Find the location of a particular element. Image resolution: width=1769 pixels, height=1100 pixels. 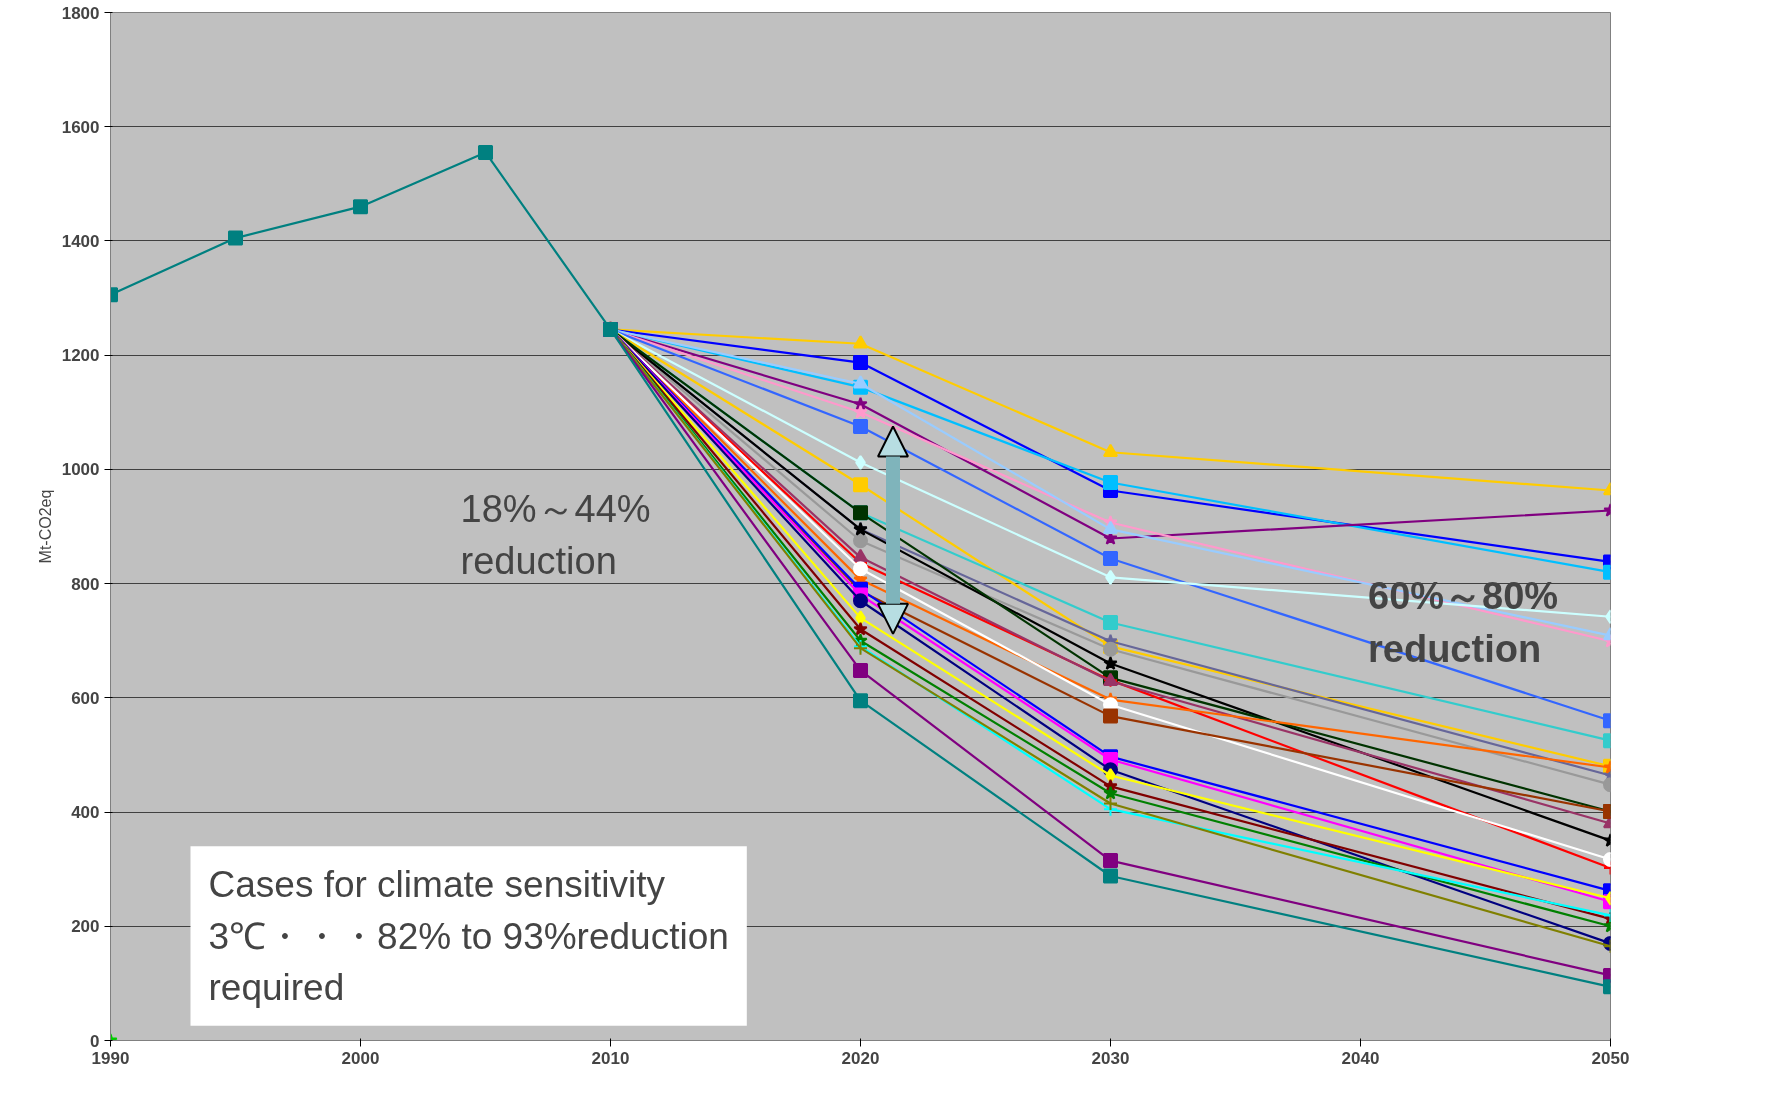

annotation: 18%～44% reduction is located at coordinates (555, 535).